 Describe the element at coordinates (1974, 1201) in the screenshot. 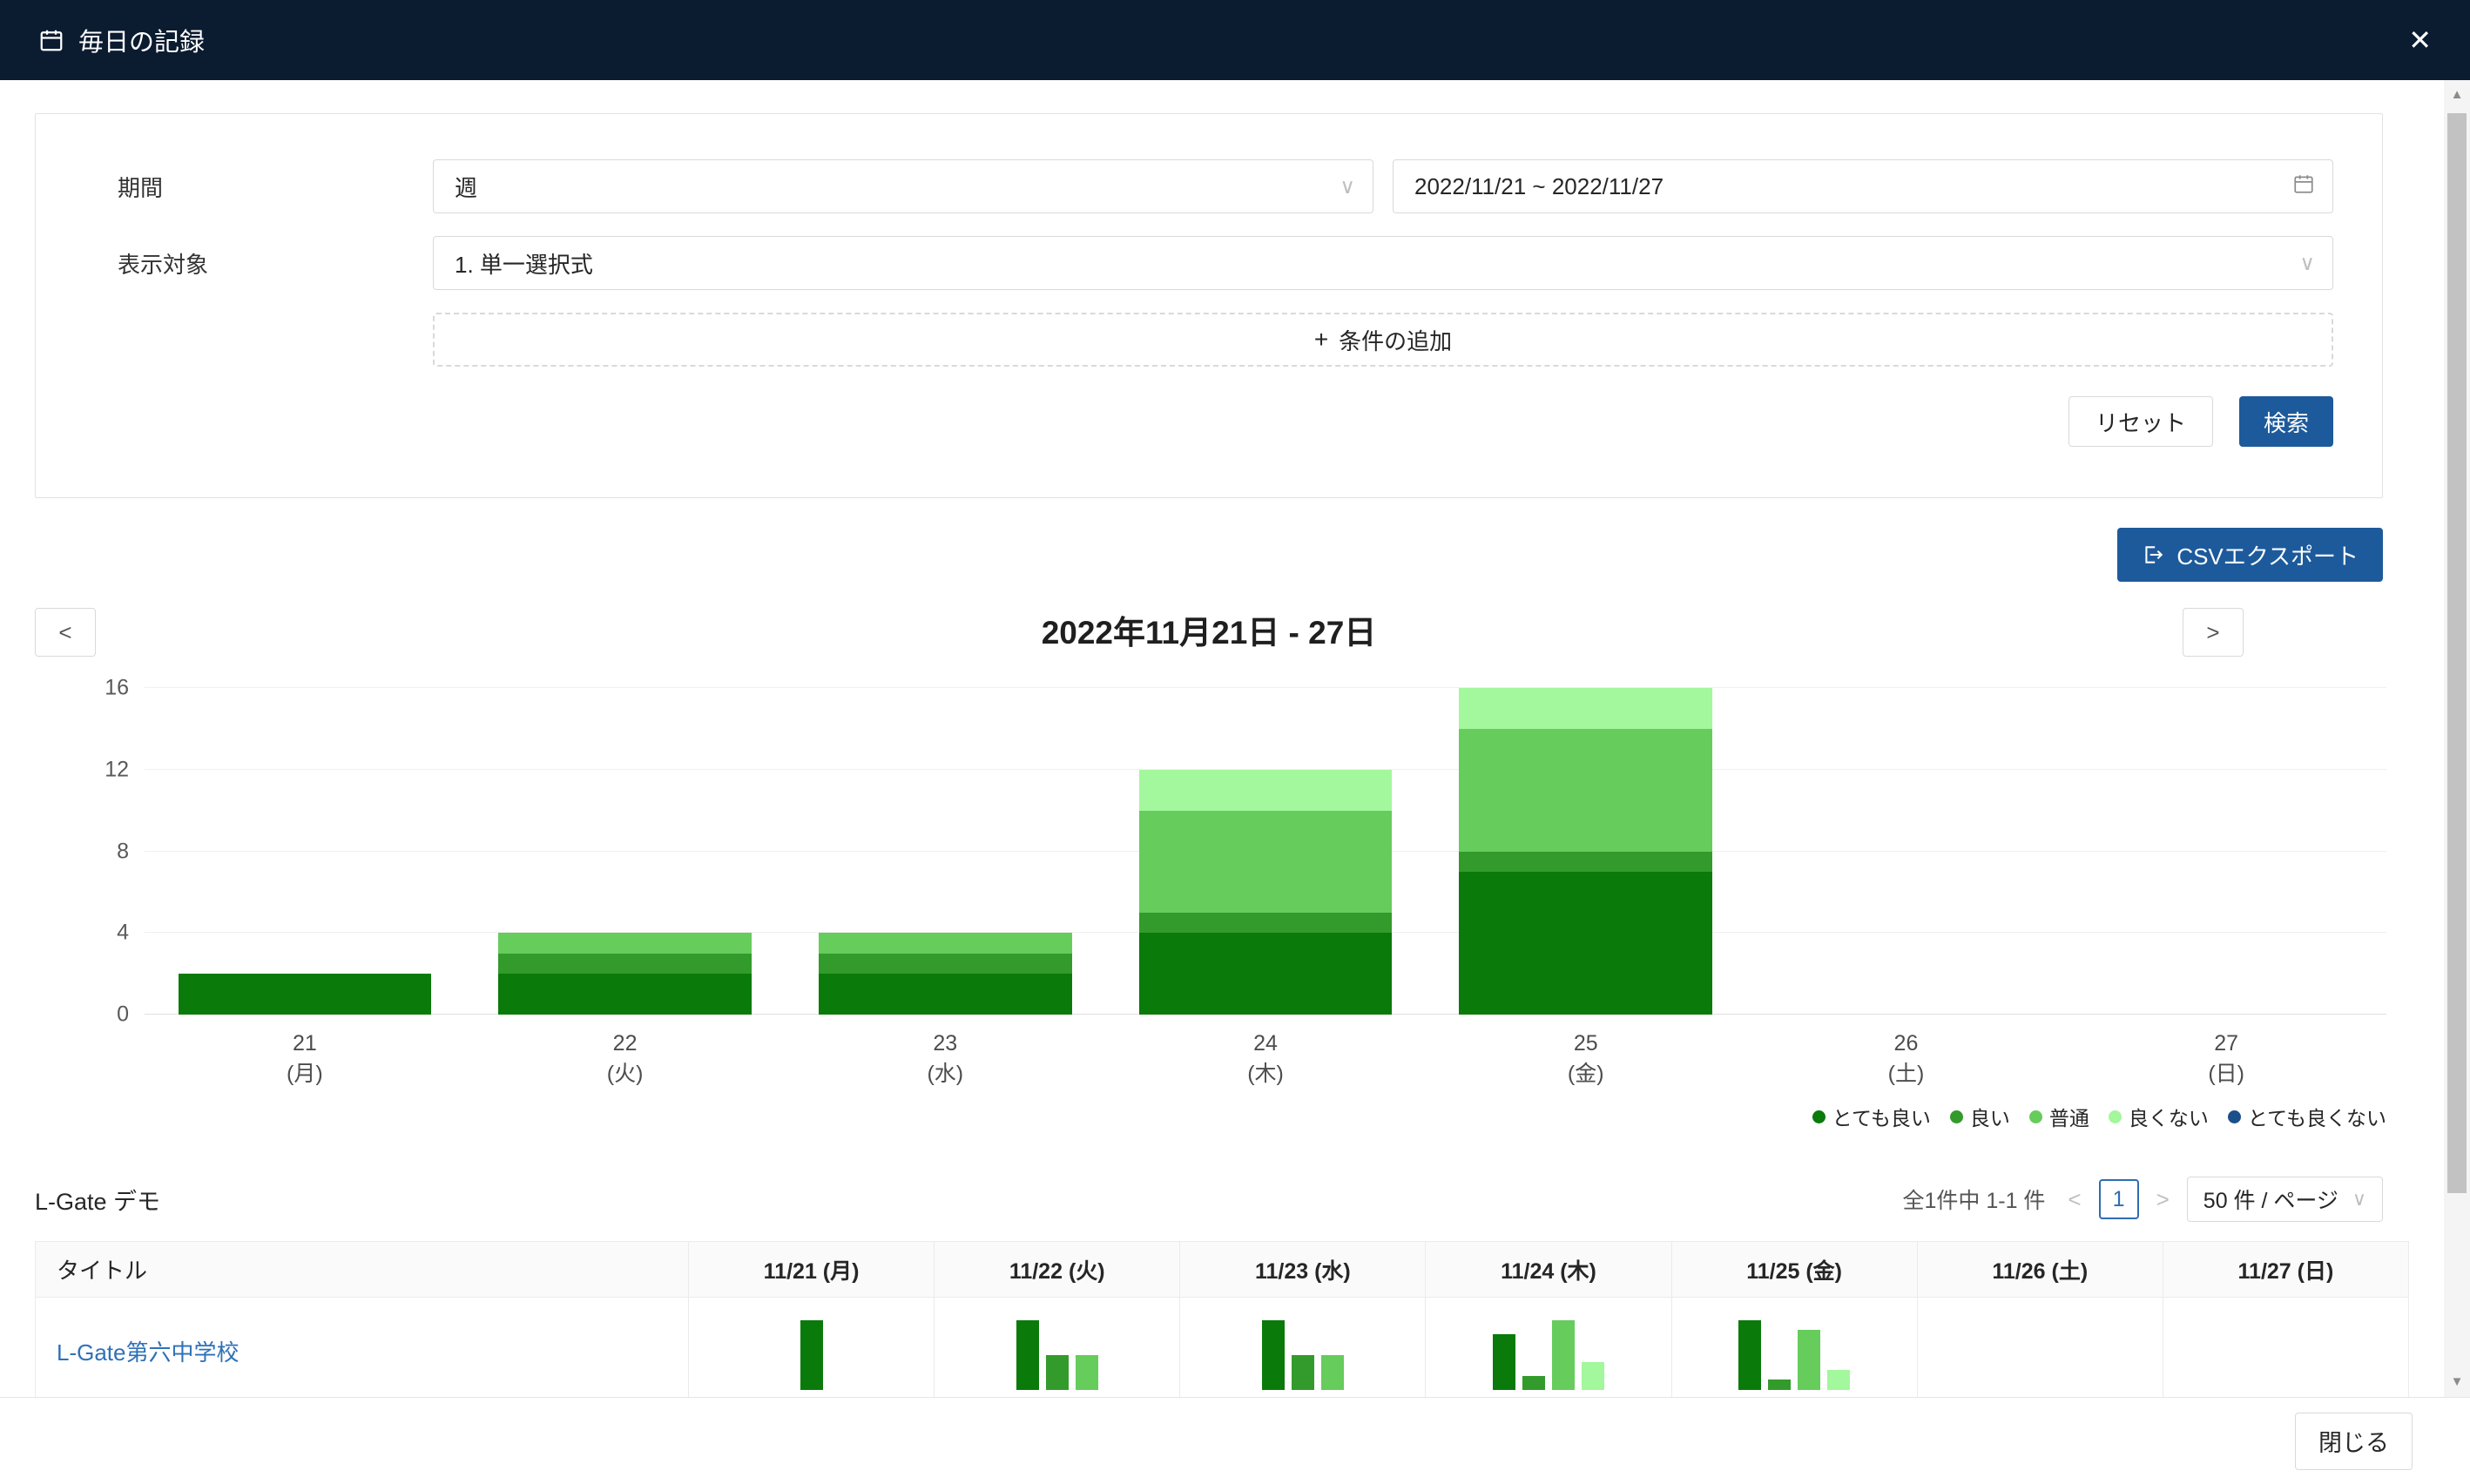

I see `pagination-total: 全1件中 1-1 件` at that location.